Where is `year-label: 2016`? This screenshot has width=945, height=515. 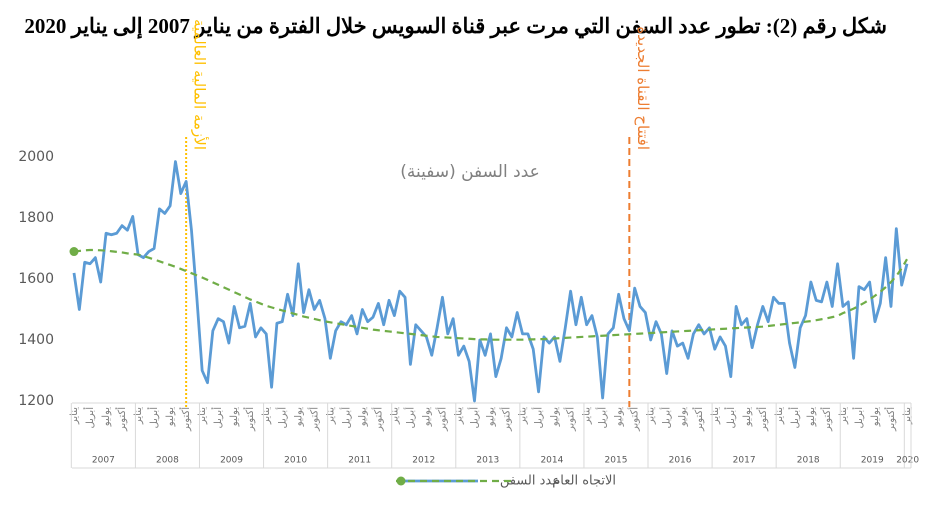 year-label: 2016 is located at coordinates (680, 461).